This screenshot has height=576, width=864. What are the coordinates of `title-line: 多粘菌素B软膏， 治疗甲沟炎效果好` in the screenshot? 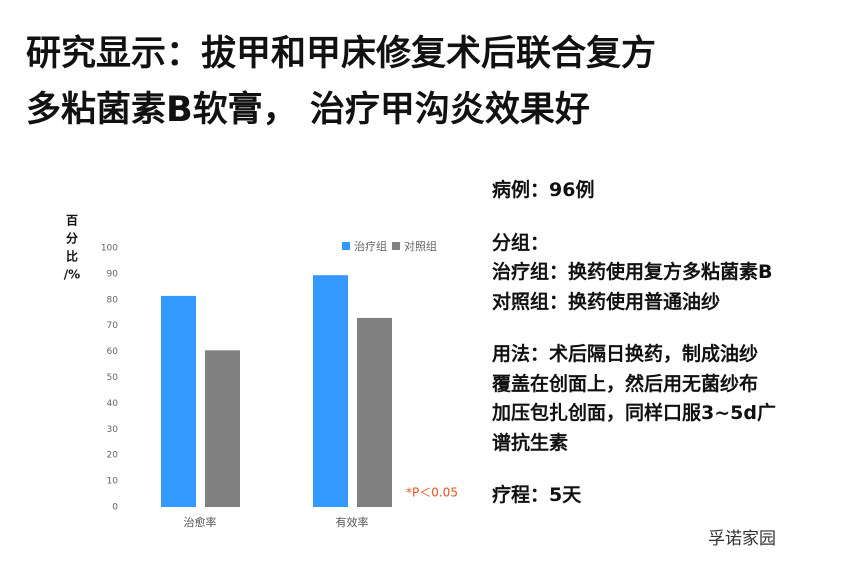 It's located at (308, 110).